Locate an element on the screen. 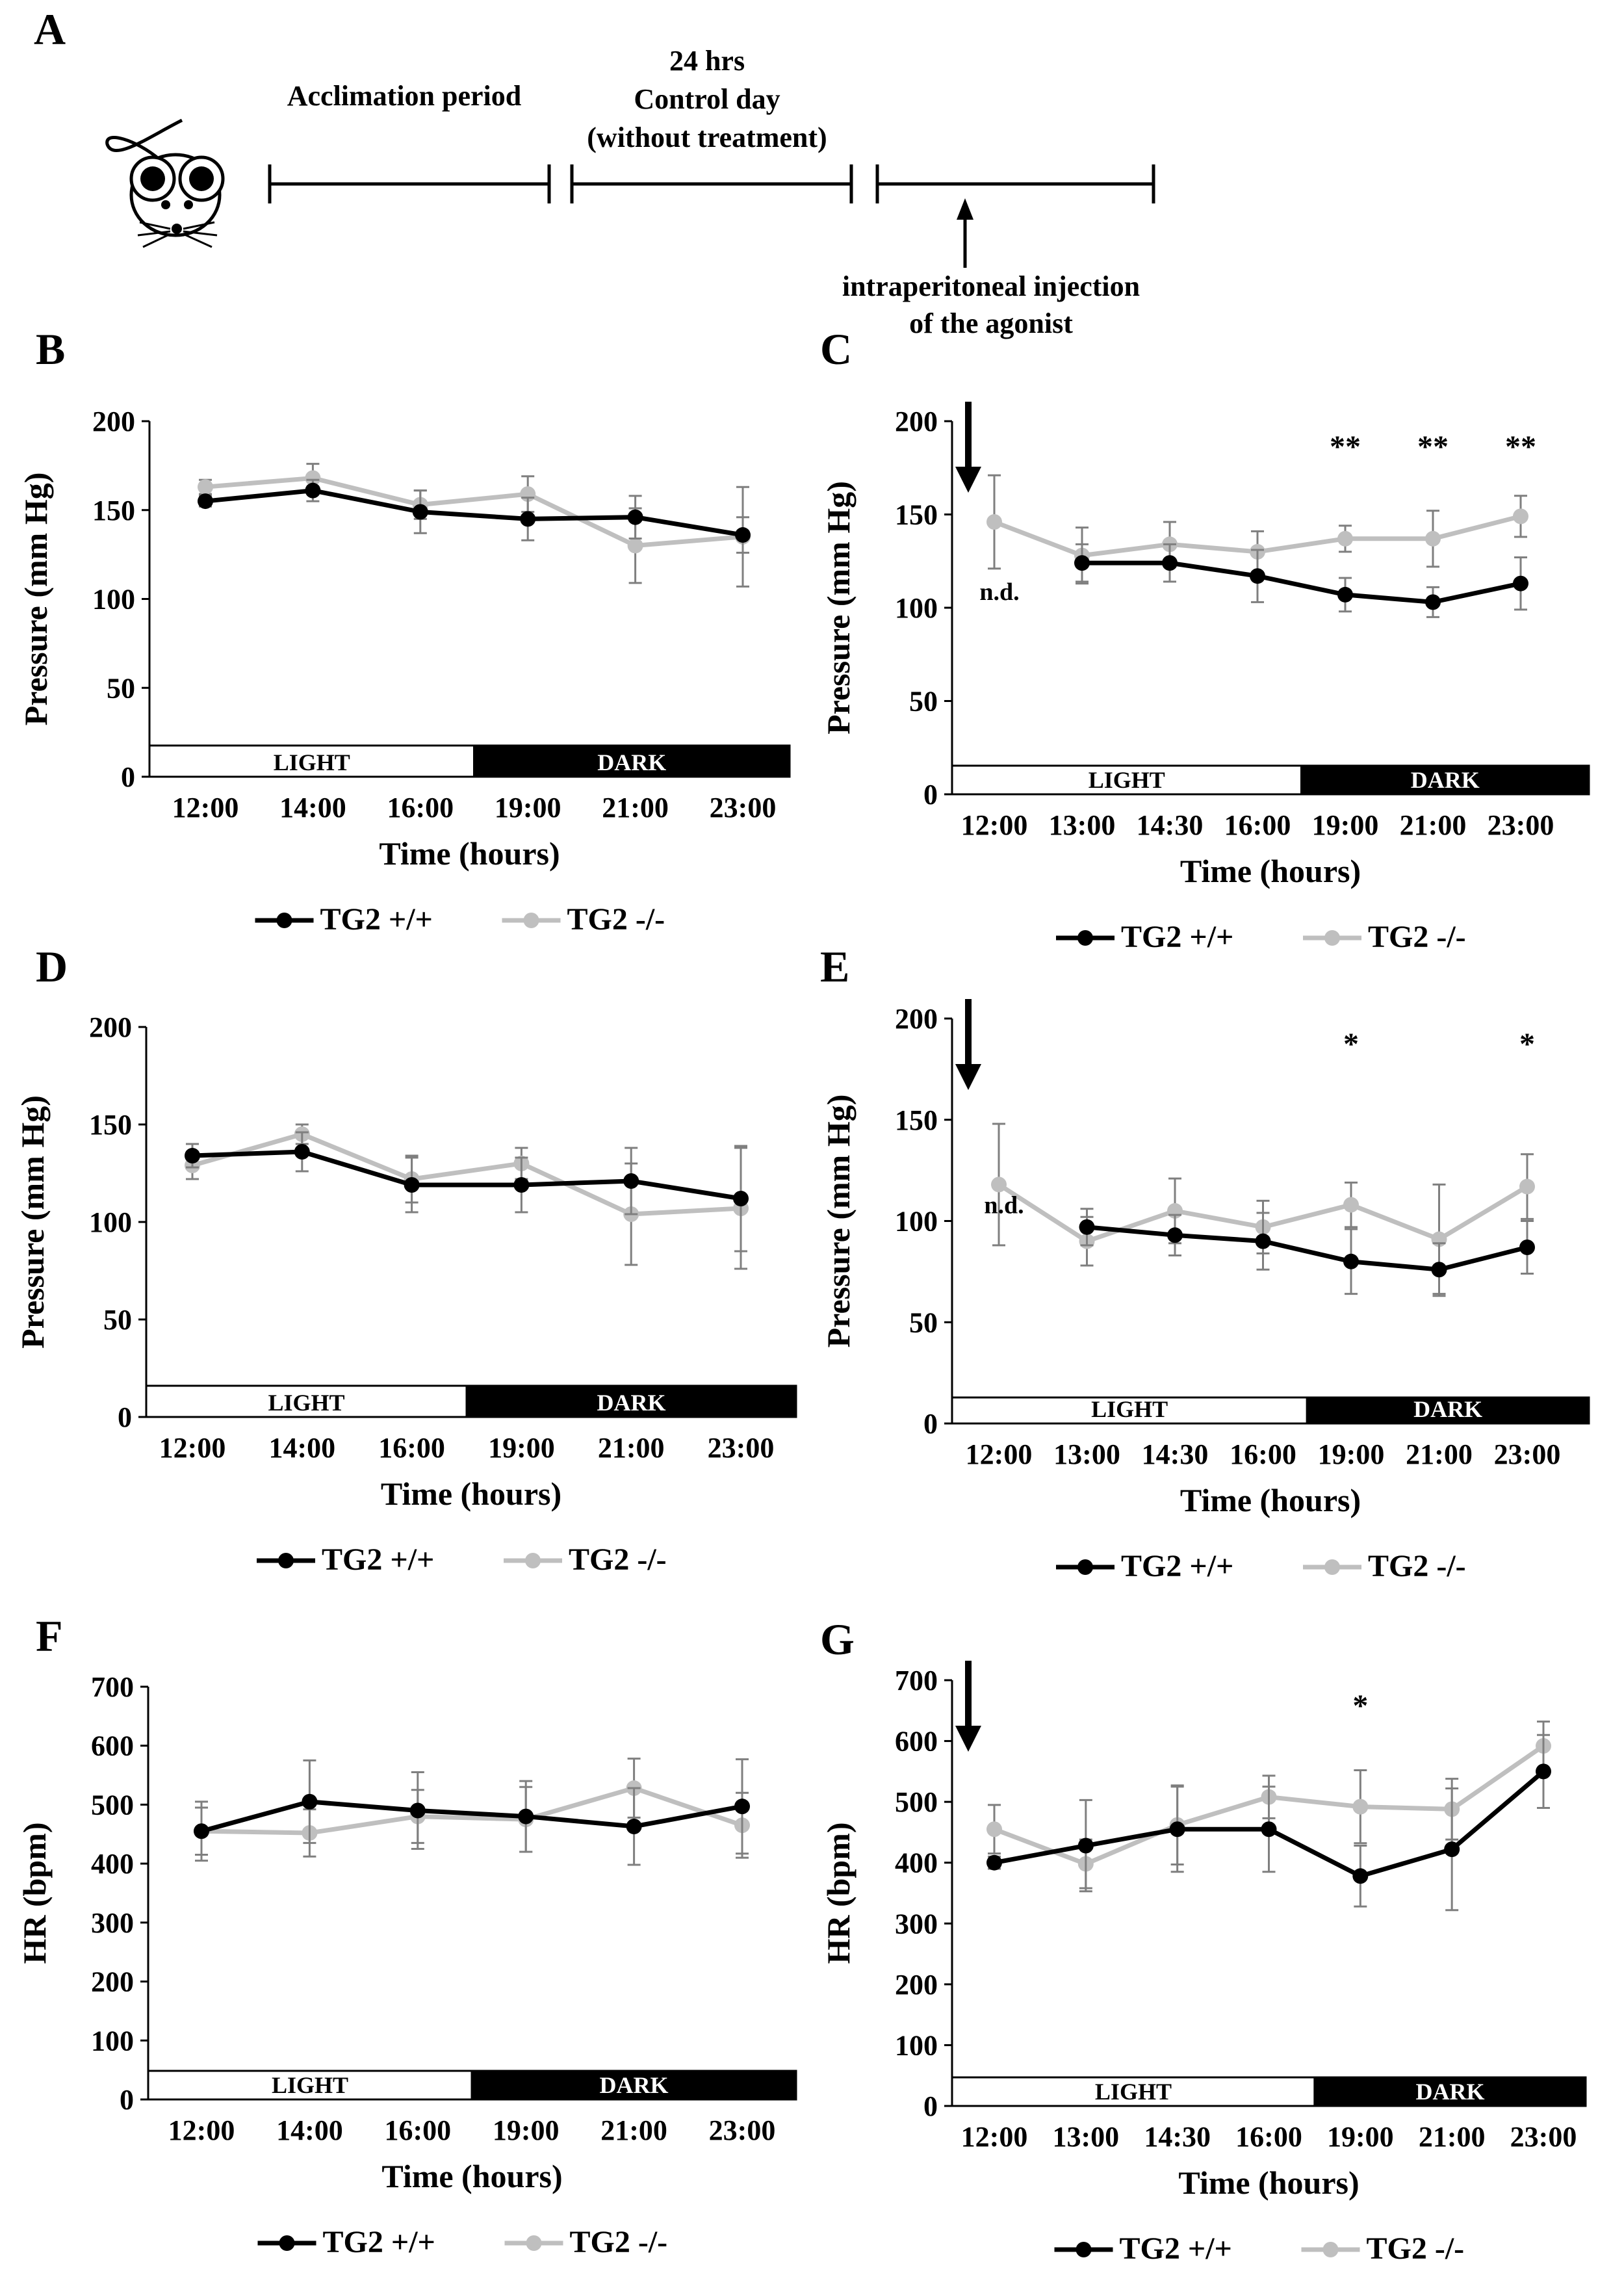 The width and height of the screenshot is (1624, 2286). panel-label: G is located at coordinates (837, 1639).